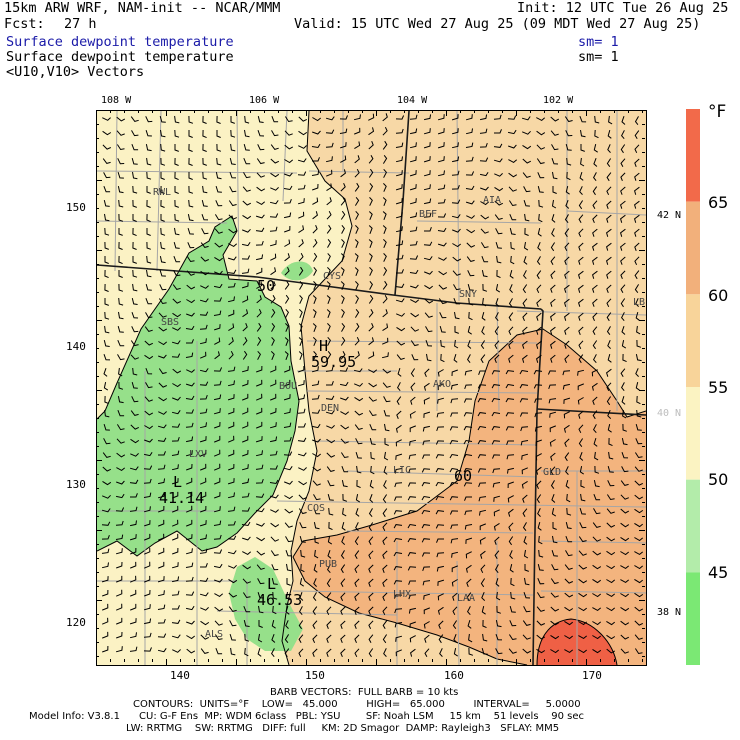 The width and height of the screenshot is (740, 740). Describe the element at coordinates (552, 472) in the screenshot. I see `station-label-gld: GLD` at that location.